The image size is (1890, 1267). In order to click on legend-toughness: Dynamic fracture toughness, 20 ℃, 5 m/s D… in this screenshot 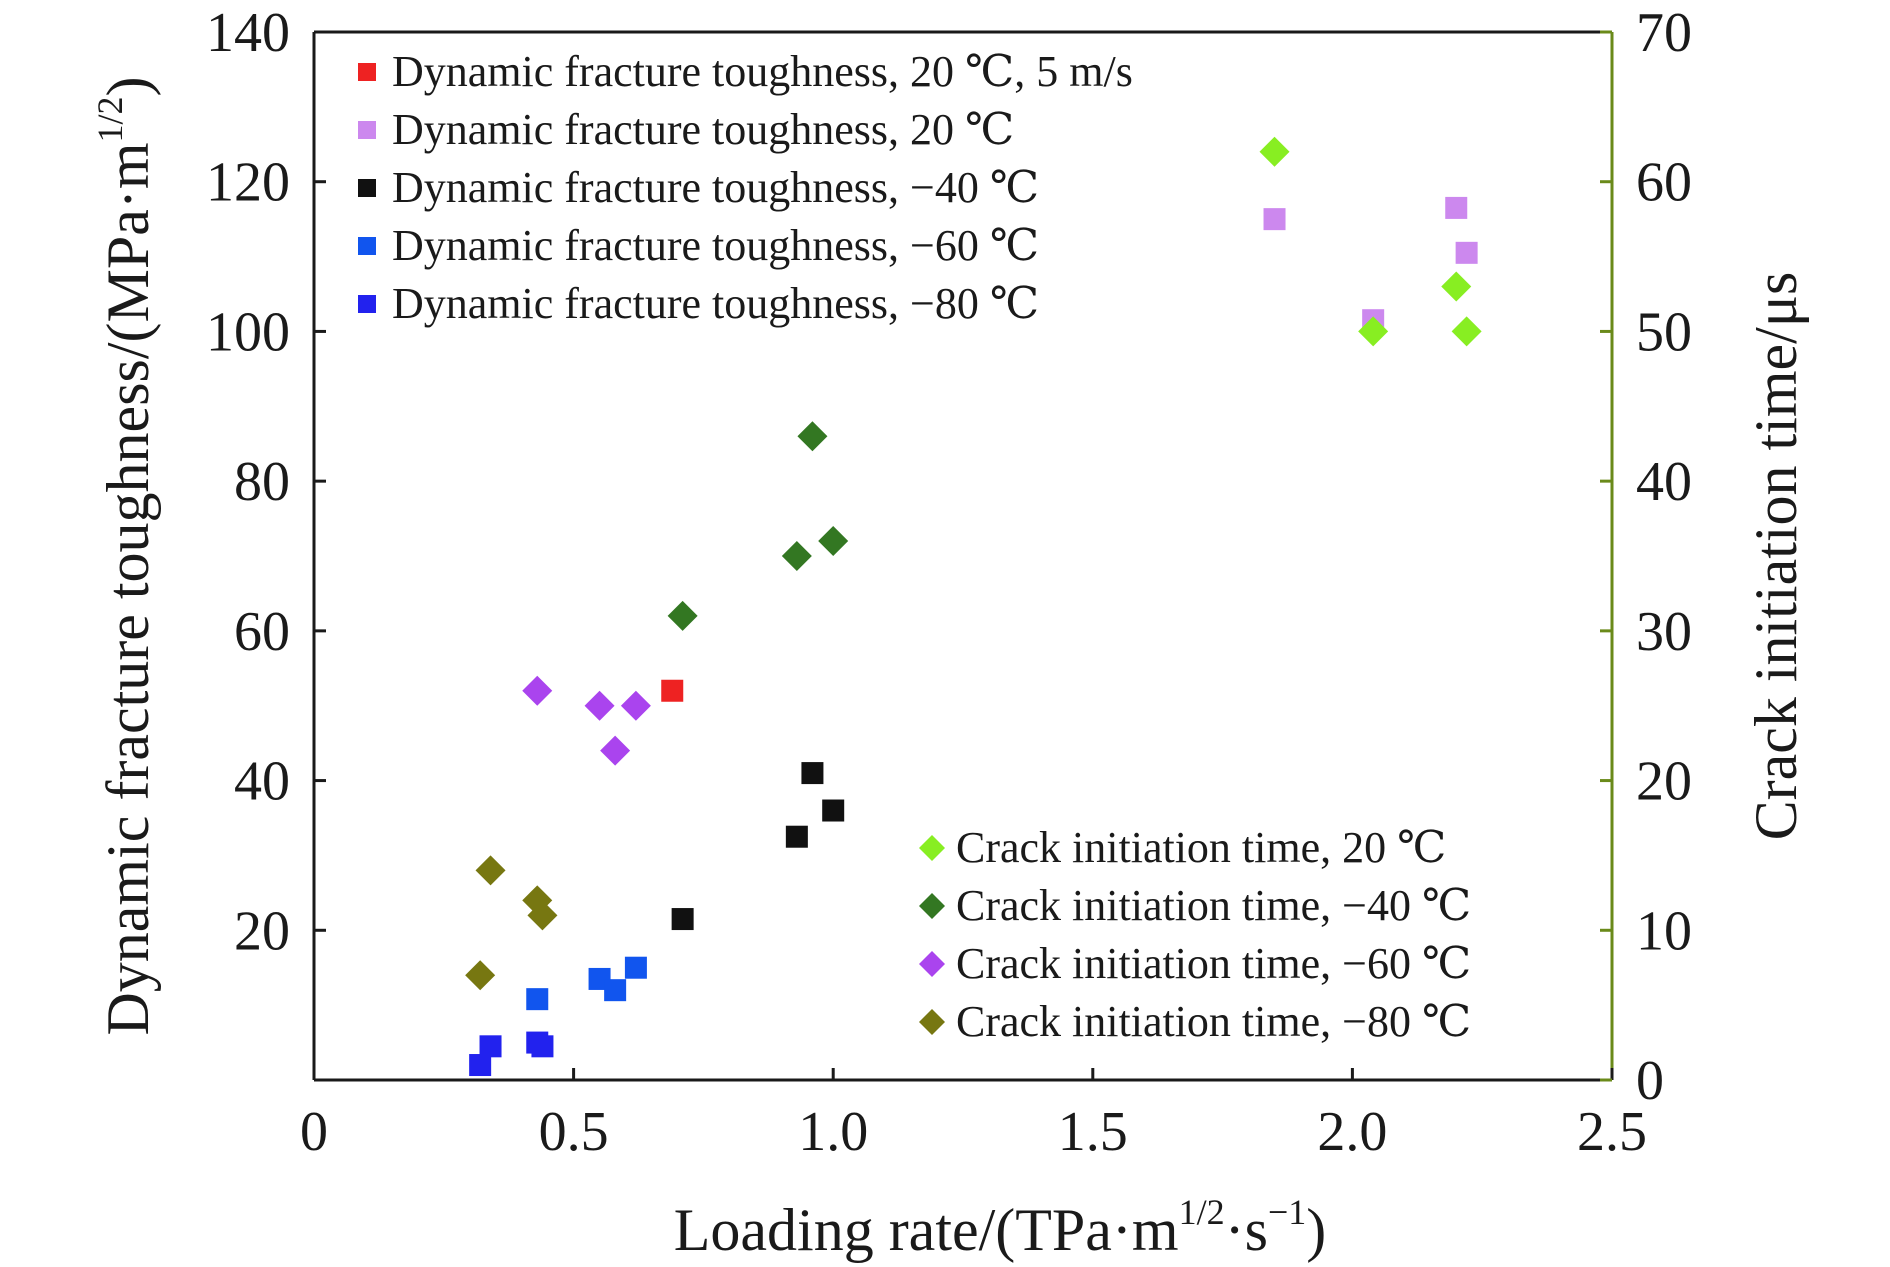, I will do `click(745, 187)`.